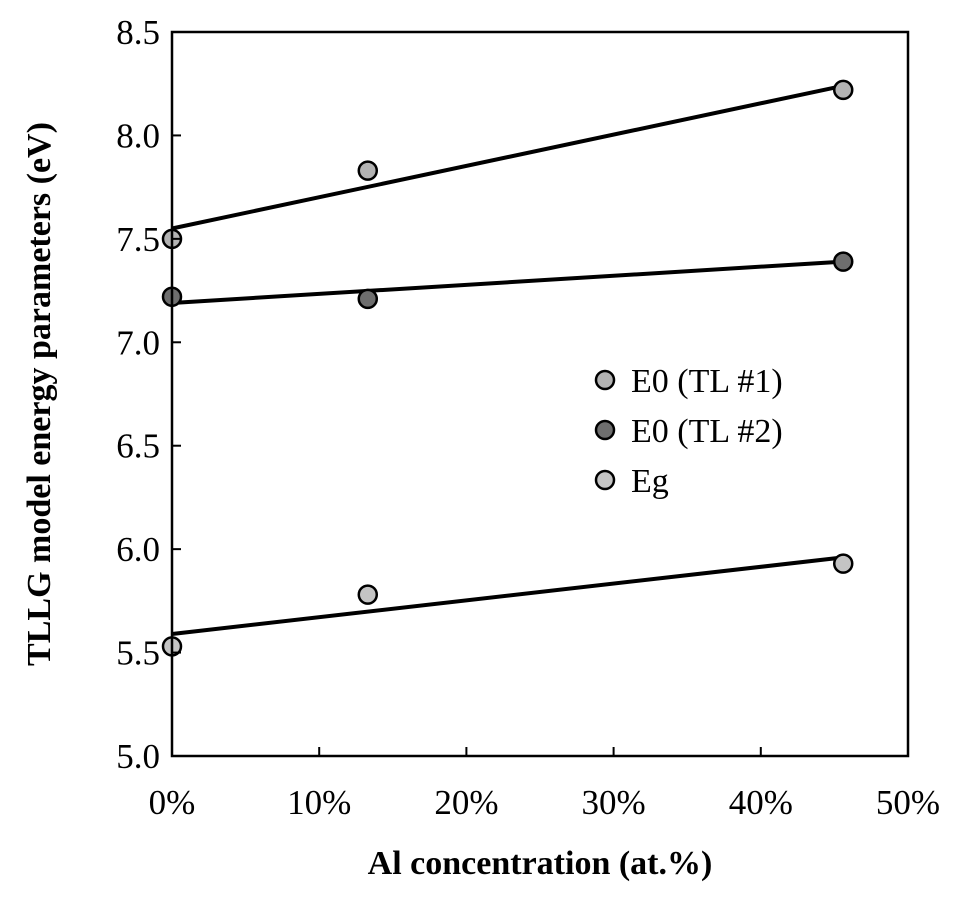  What do you see at coordinates (138, 446) in the screenshot?
I see `y-tick-label: 6.5` at bounding box center [138, 446].